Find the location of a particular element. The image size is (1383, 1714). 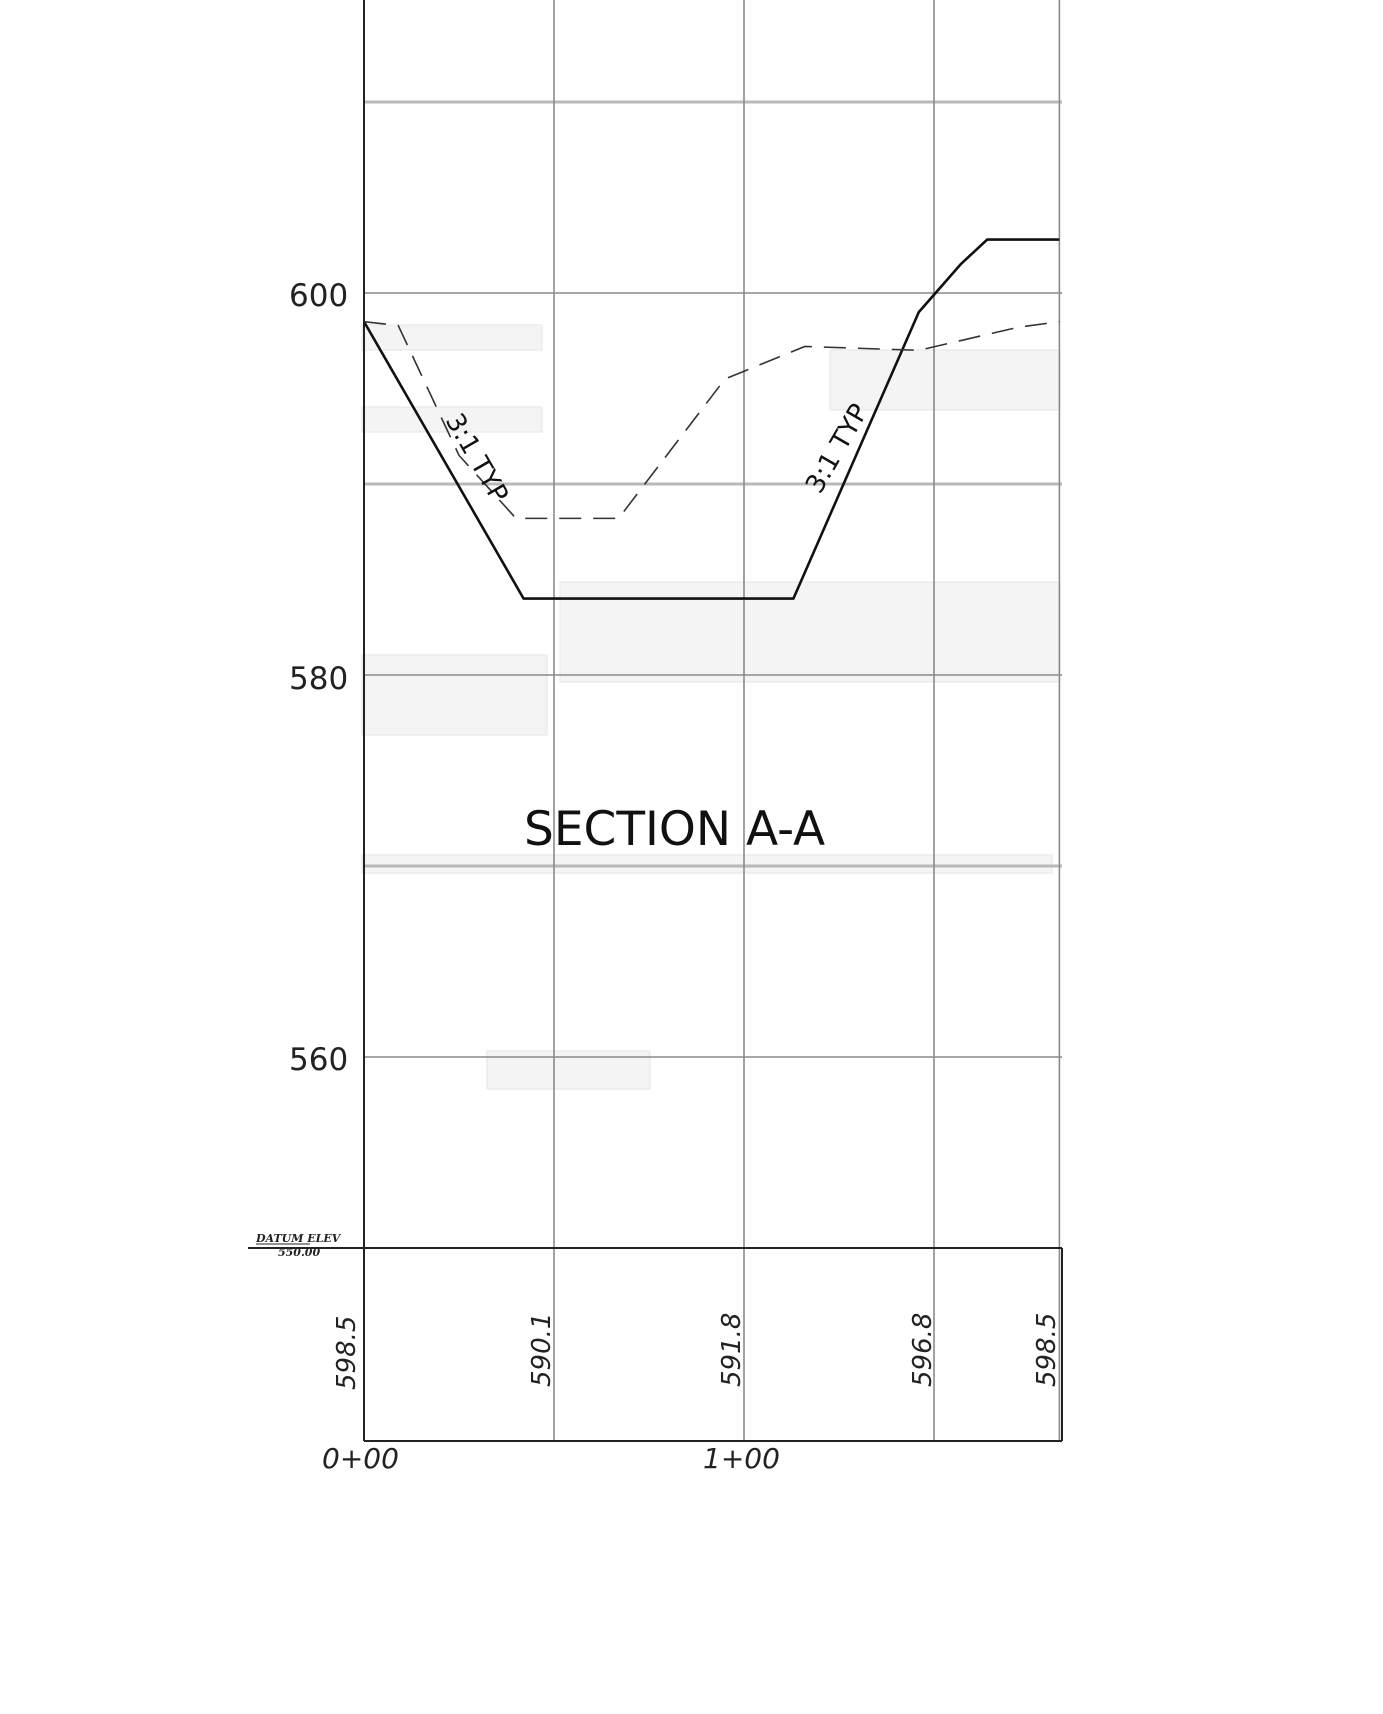

elevation-tick-label: 600 is located at coordinates (318, 296).